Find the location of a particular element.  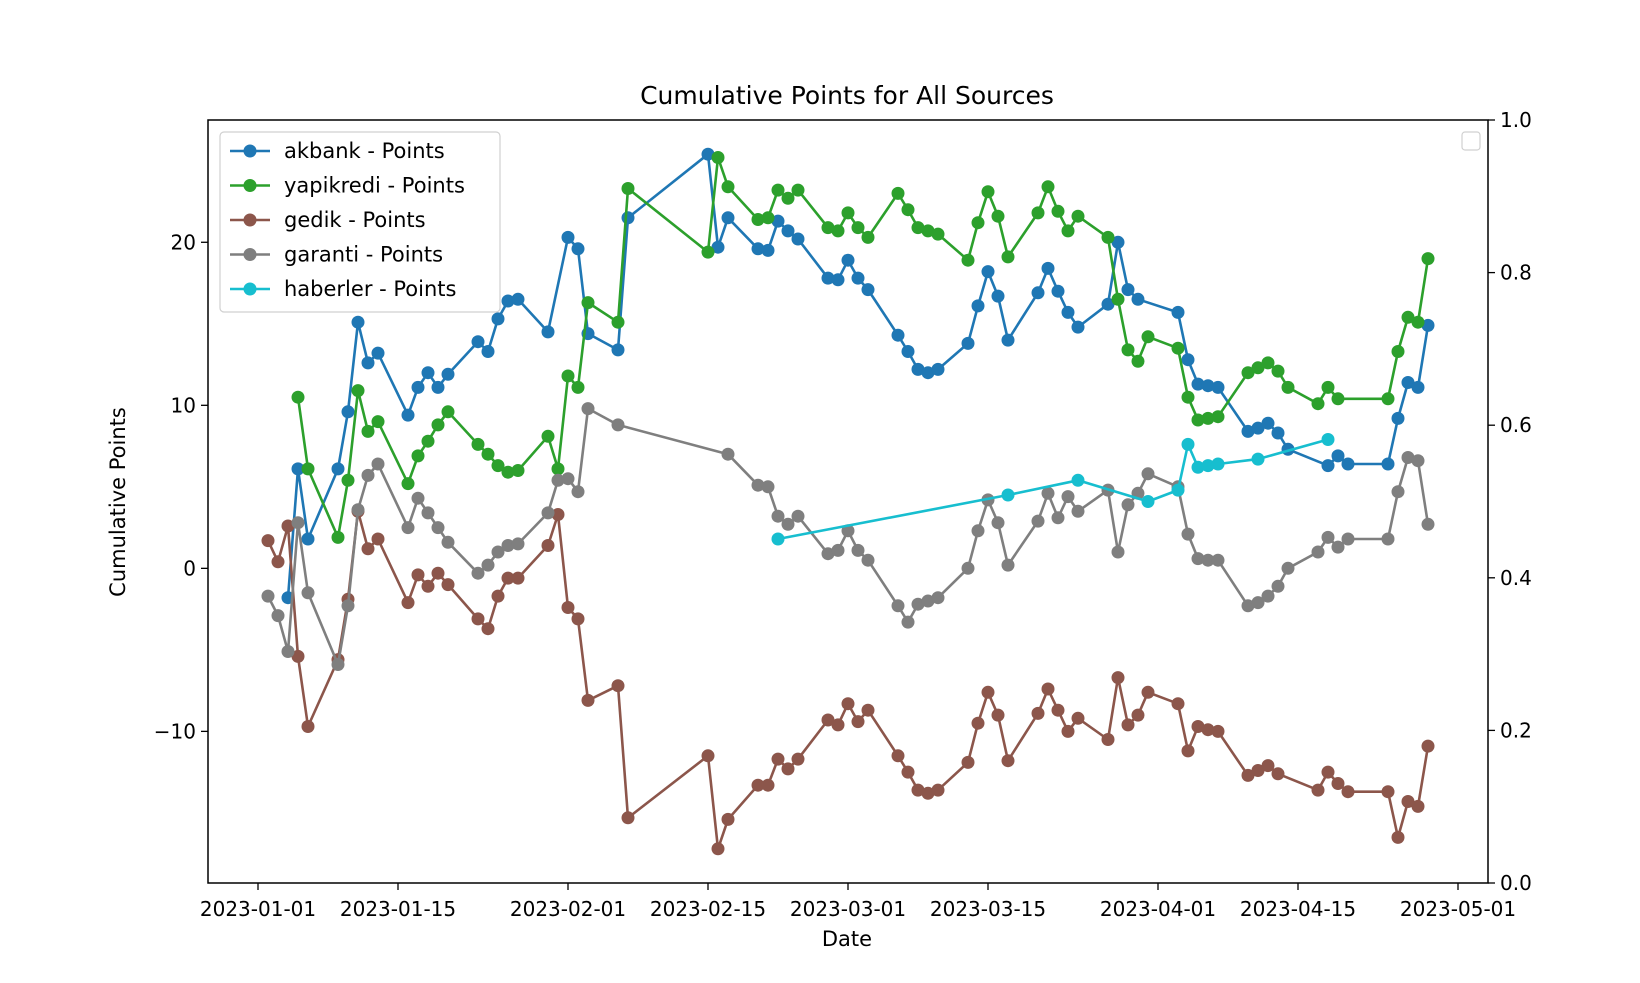

legend-frame is located at coordinates (360, 222).